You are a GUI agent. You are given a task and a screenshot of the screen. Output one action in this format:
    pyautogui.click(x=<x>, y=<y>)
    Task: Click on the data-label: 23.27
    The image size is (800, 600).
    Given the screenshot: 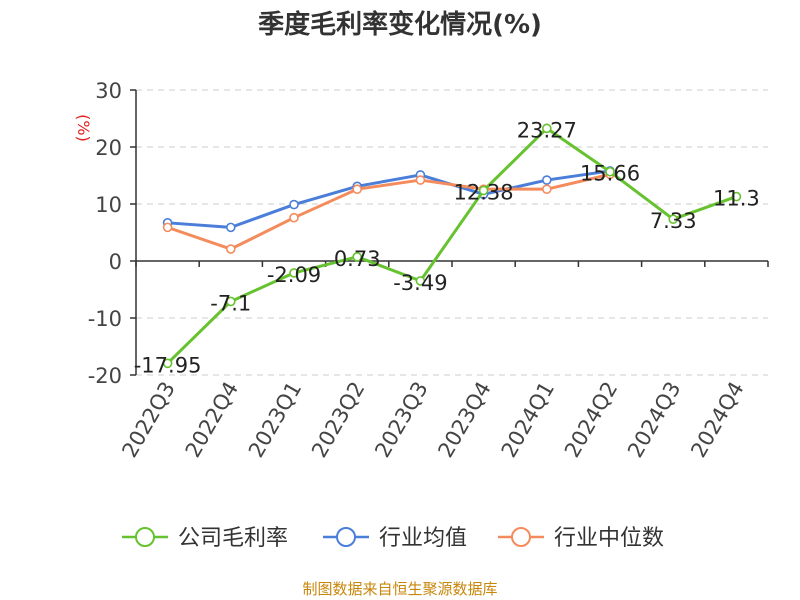 What is the action you would take?
    pyautogui.click(x=547, y=130)
    